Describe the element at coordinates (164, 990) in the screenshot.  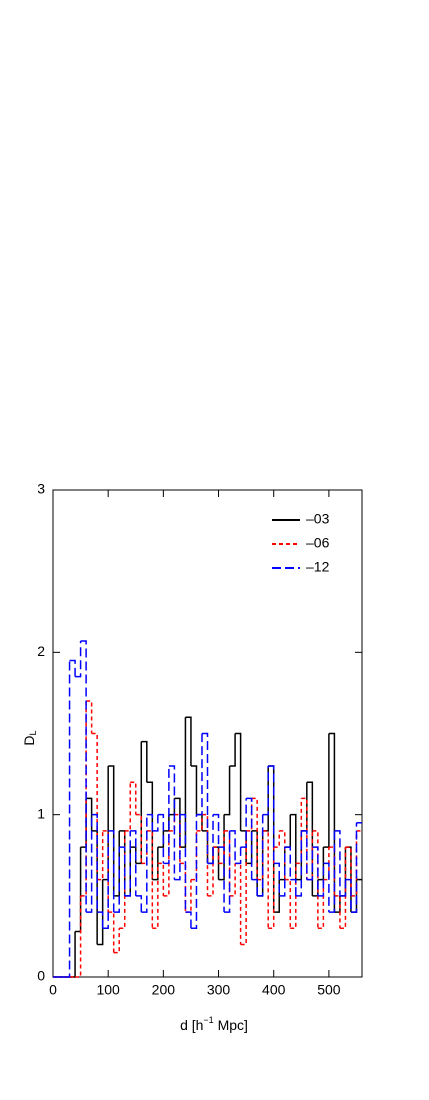
I see `x-tick-label: 200` at that location.